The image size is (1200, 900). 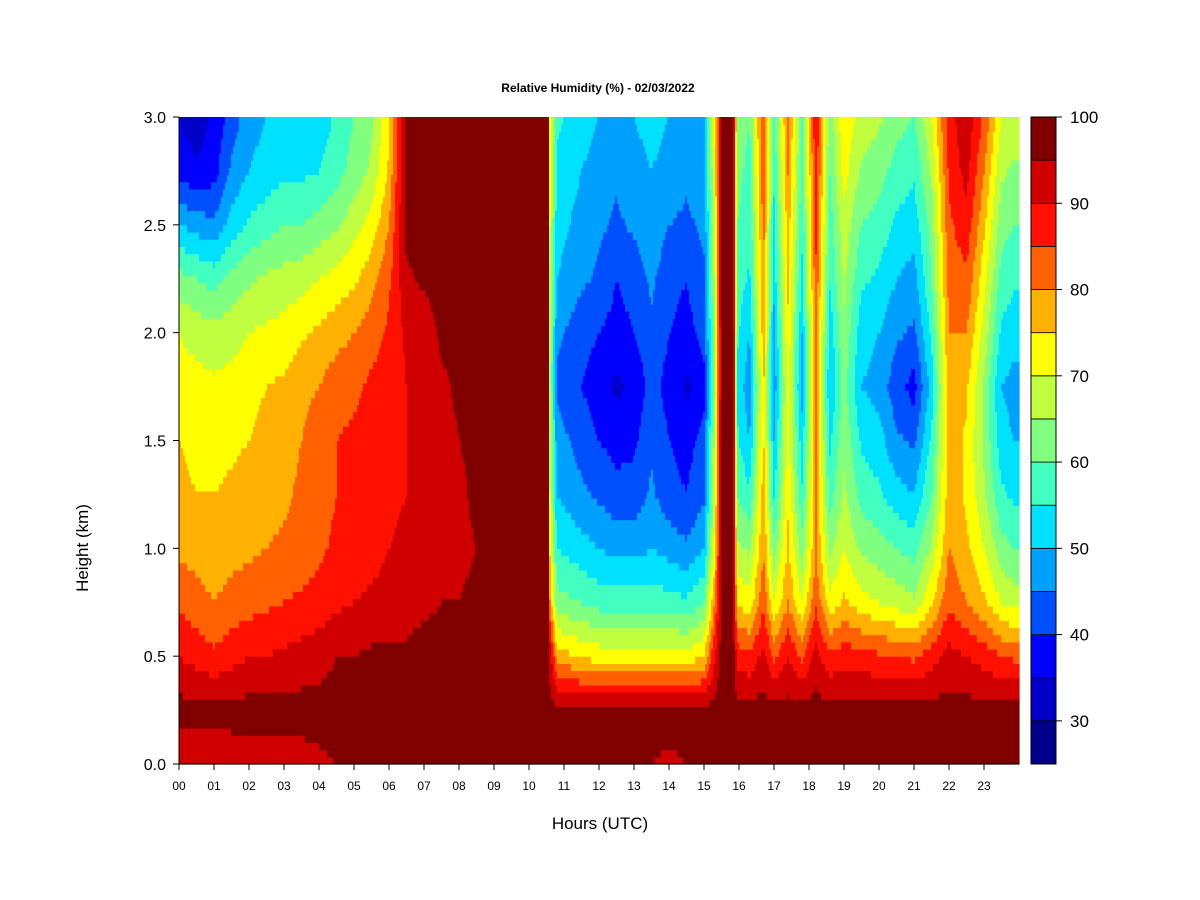 What do you see at coordinates (155, 765) in the screenshot?
I see `y-tick-label: 0.0` at bounding box center [155, 765].